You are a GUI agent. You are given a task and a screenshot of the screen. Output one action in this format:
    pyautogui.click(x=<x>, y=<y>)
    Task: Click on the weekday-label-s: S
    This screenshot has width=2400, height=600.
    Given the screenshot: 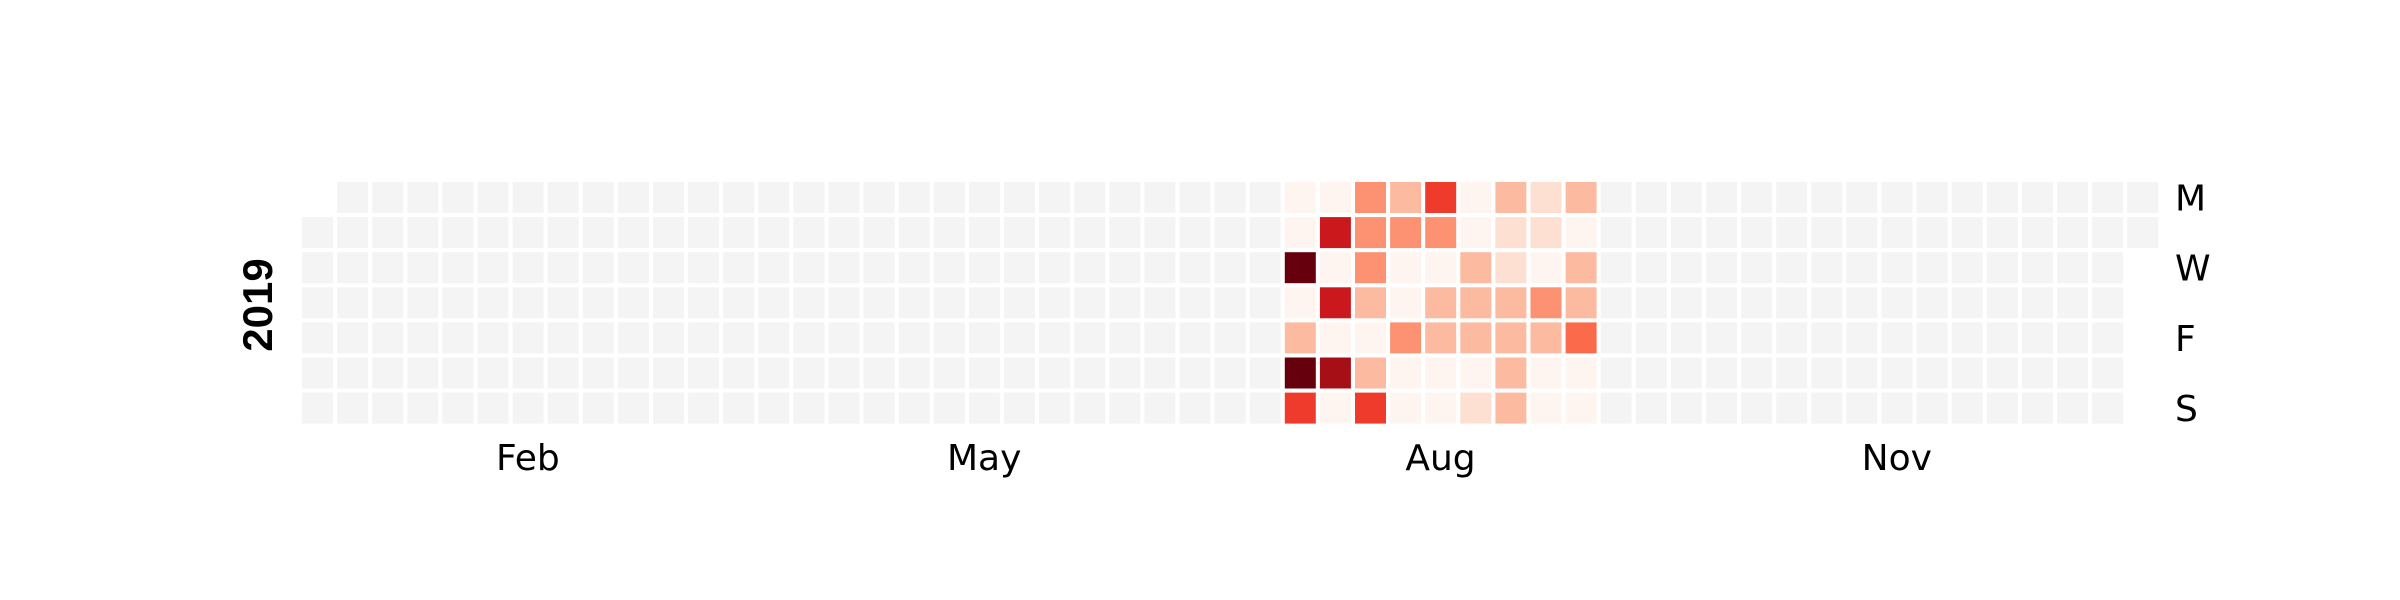 What is the action you would take?
    pyautogui.click(x=2186, y=409)
    